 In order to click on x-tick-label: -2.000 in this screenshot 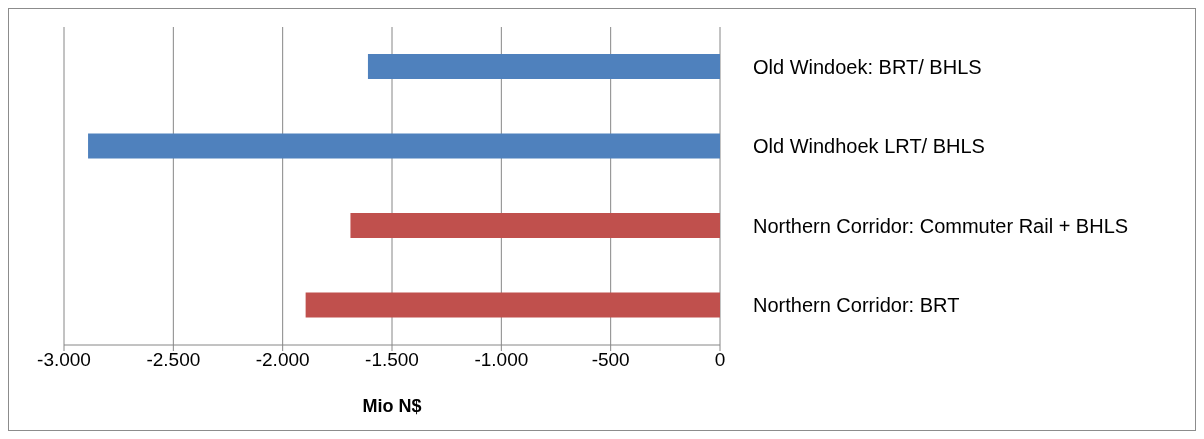, I will do `click(282, 360)`.